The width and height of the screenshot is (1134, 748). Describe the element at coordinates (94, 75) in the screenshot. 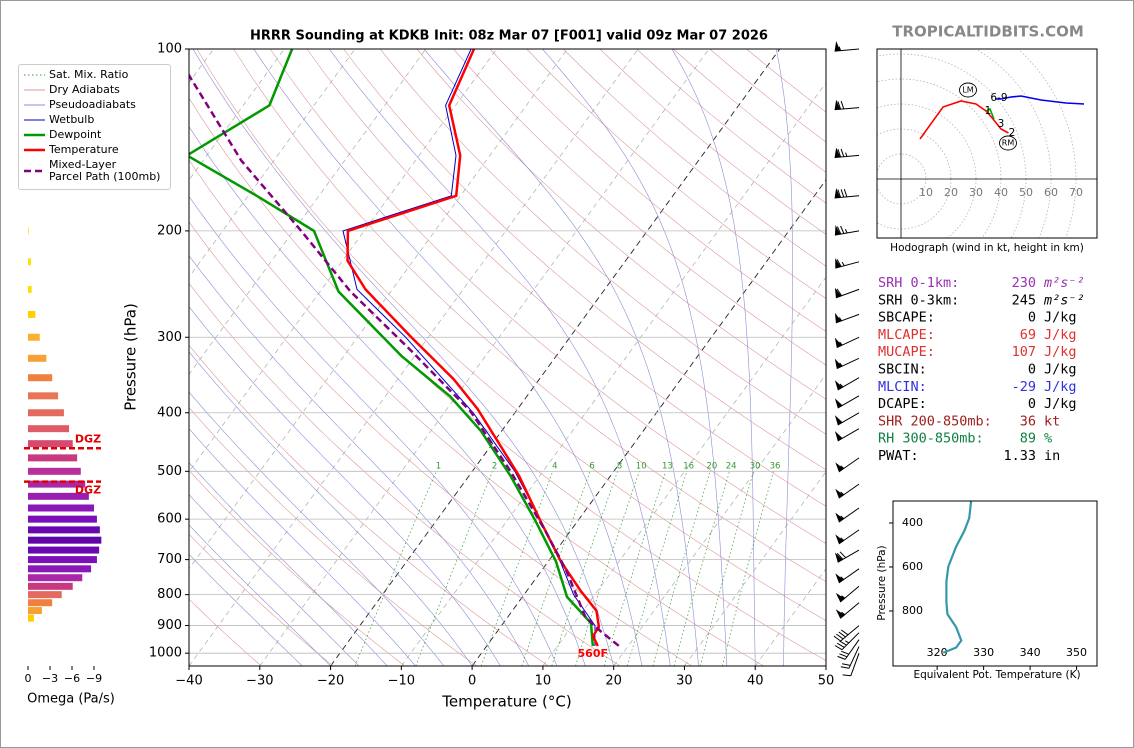

I see `legend-entry: Sat. Mix. Ratio` at that location.